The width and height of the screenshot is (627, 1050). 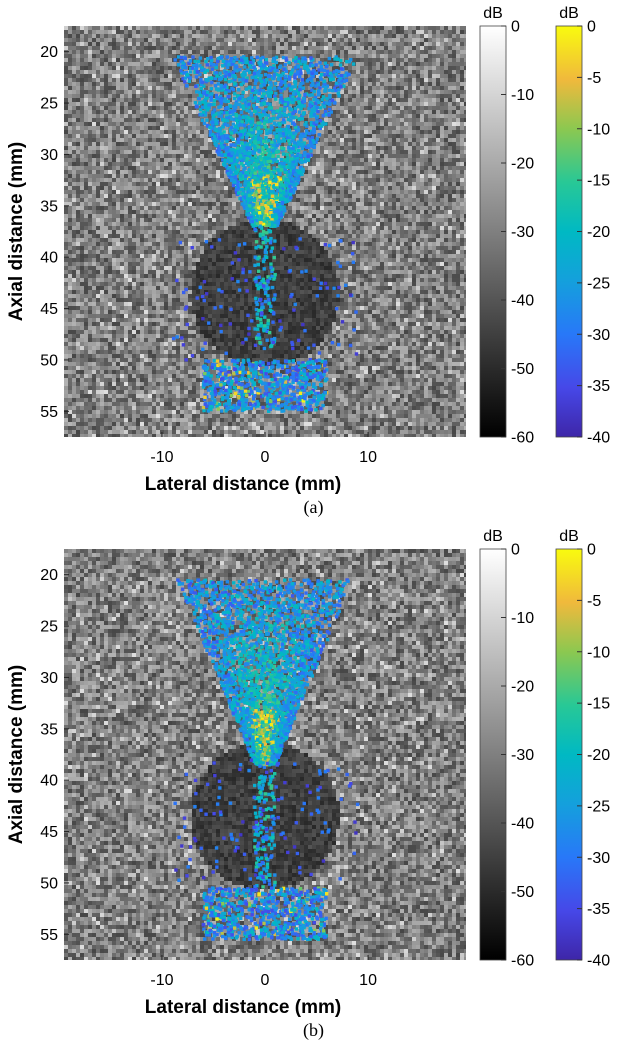 What do you see at coordinates (313, 1030) in the screenshot?
I see `panel-caption-b: (b)` at bounding box center [313, 1030].